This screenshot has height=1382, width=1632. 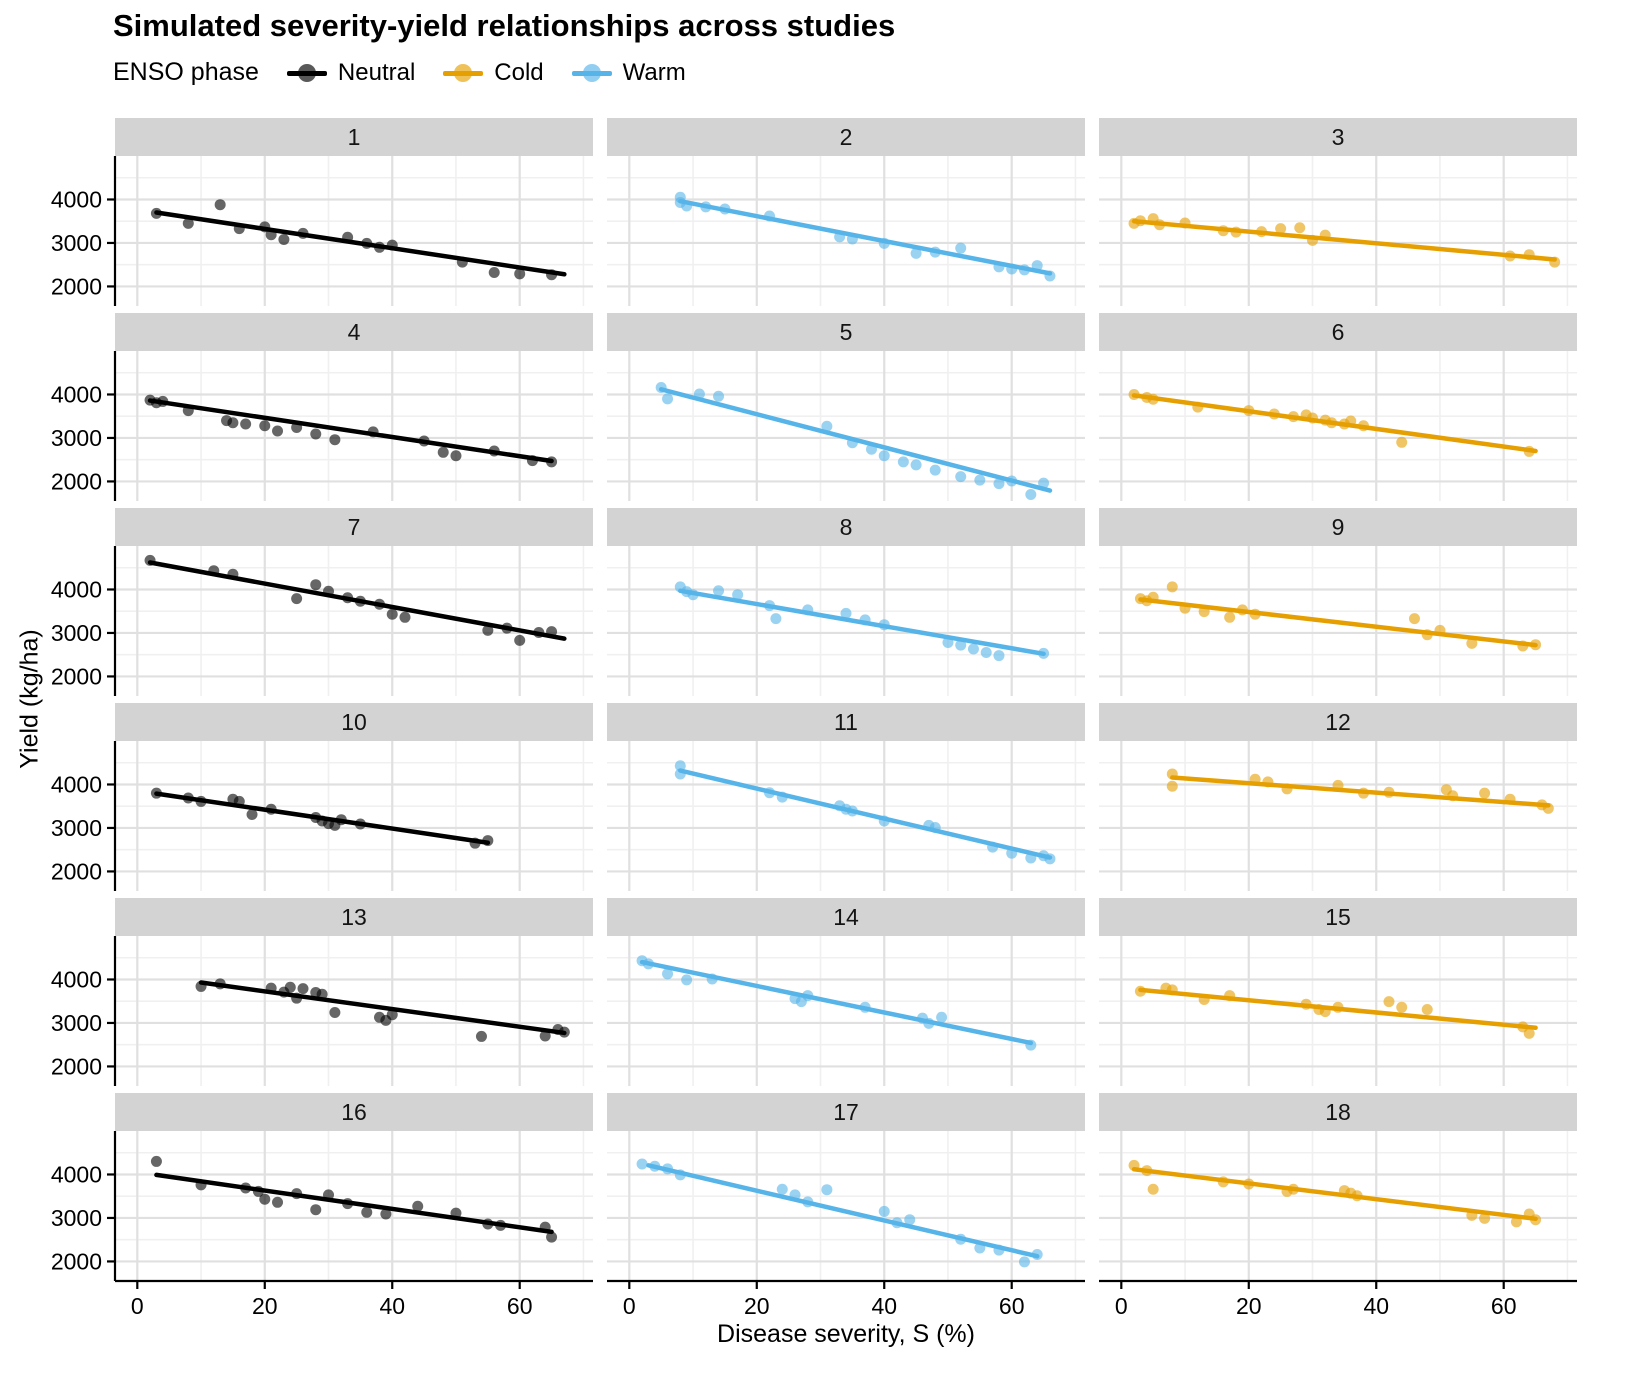 I want to click on facet-16: 16 2000 3000 4000 0 20 40 60, so click(x=322, y=1206).